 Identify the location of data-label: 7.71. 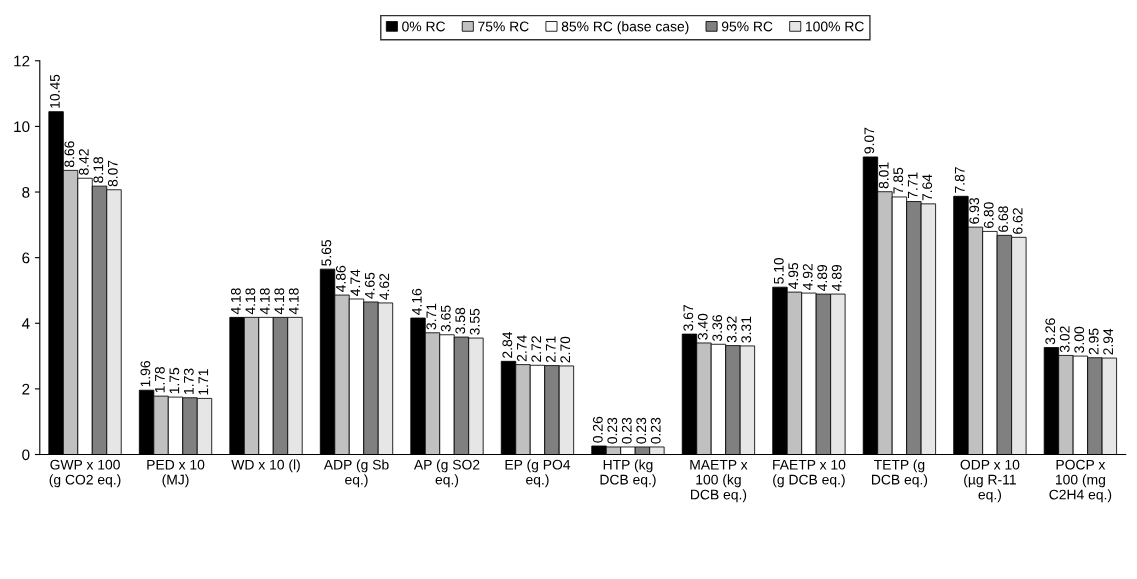
(912, 185).